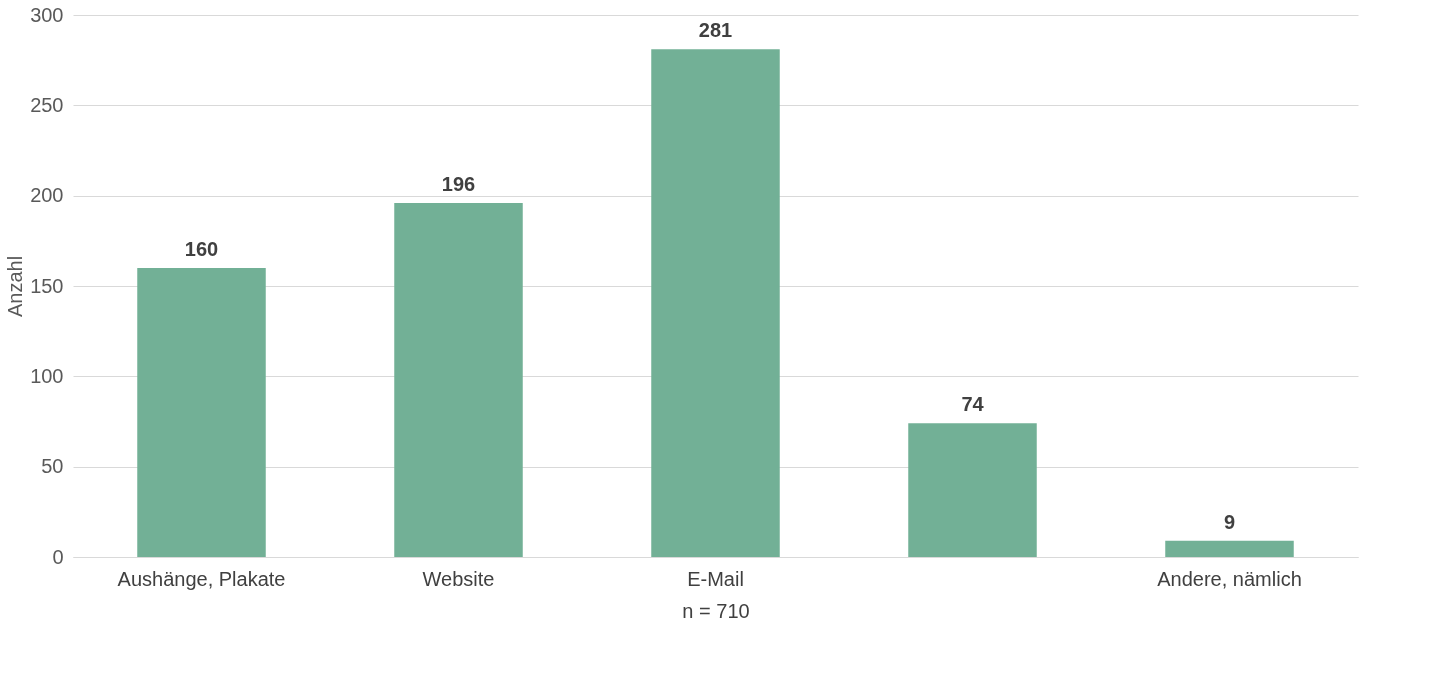  I want to click on data-label: 196, so click(458, 183).